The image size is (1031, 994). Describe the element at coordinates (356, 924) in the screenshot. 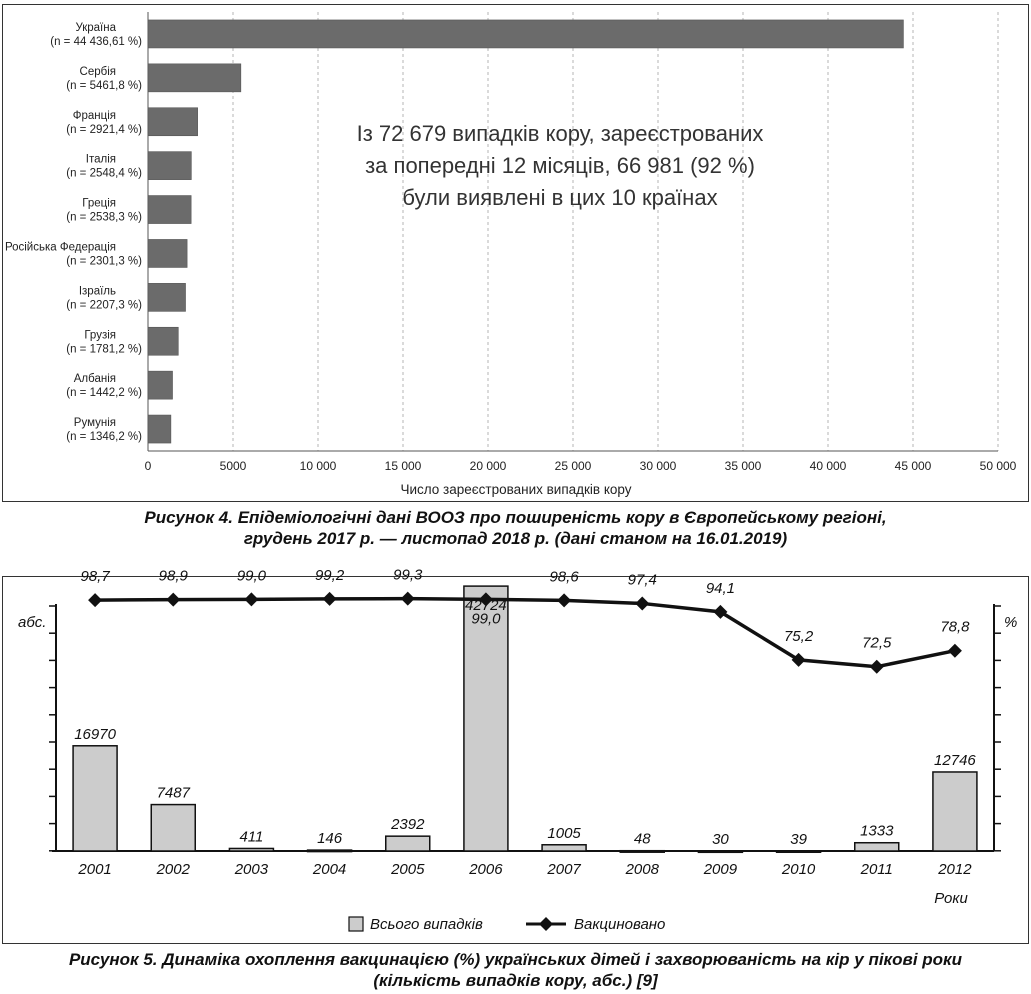

I see `legend-bar-swatch` at that location.